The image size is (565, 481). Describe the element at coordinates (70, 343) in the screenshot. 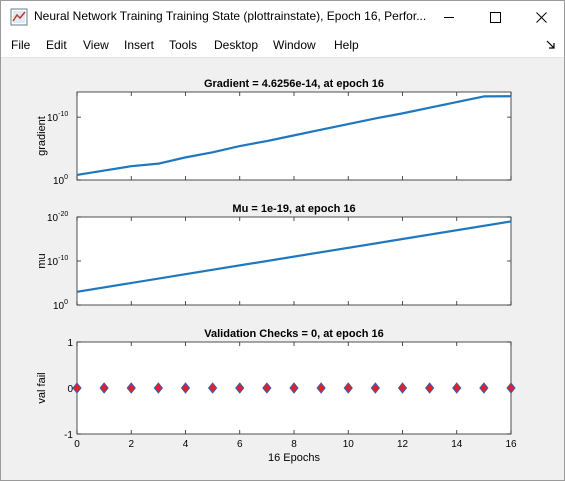

I see `y-tick-label: 1` at that location.